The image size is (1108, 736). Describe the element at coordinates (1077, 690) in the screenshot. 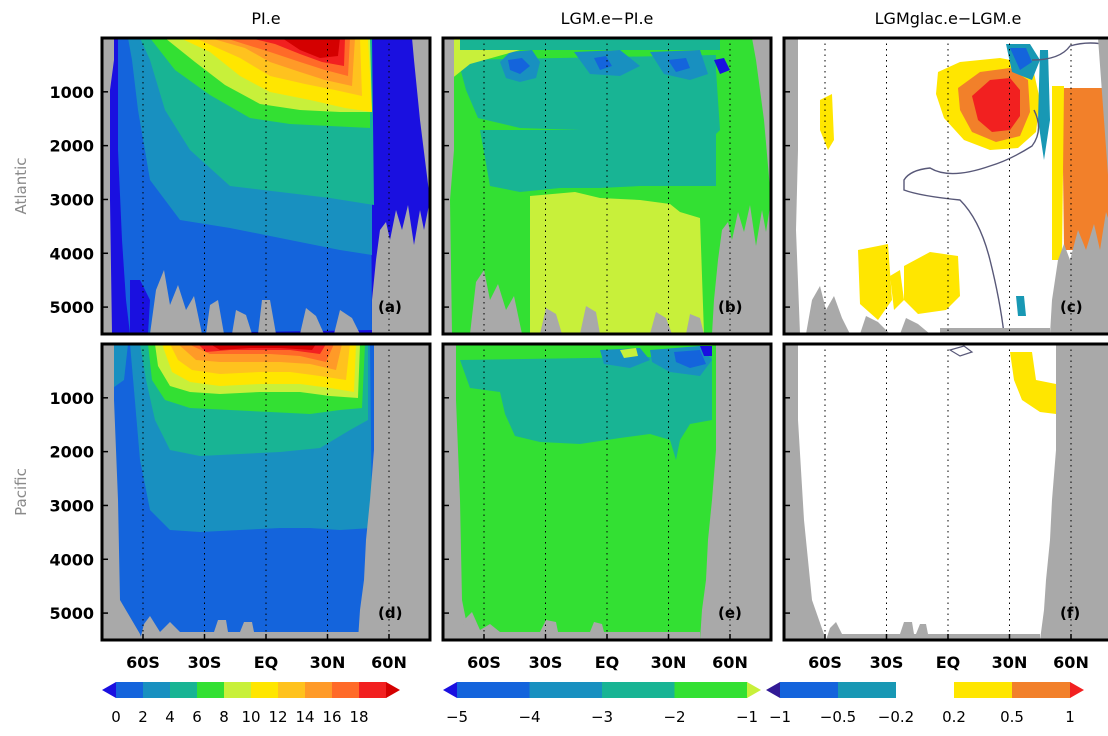

I see `colorbar-3-arrow-high` at that location.